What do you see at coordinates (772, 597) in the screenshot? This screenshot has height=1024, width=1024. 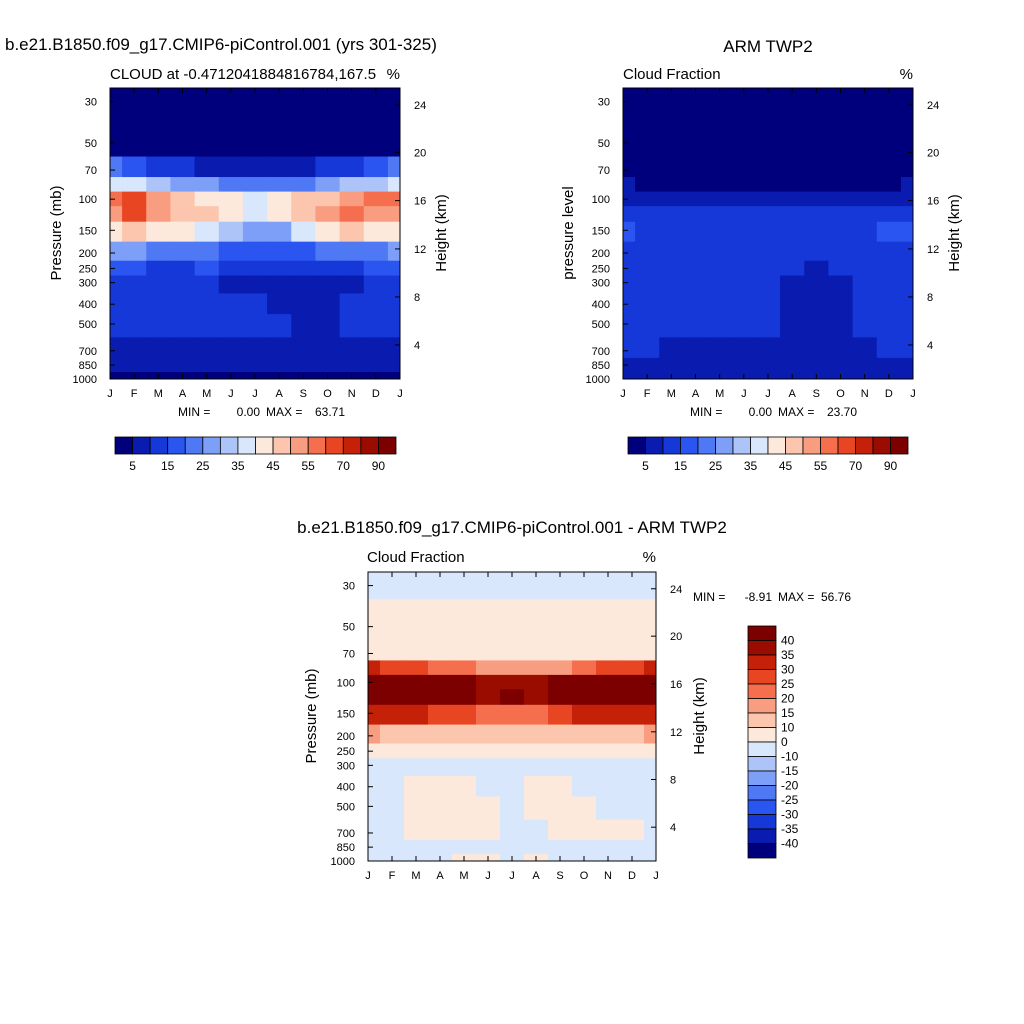 I see `diff-min-max: MIN = -8.91 MAX = 56.76` at bounding box center [772, 597].